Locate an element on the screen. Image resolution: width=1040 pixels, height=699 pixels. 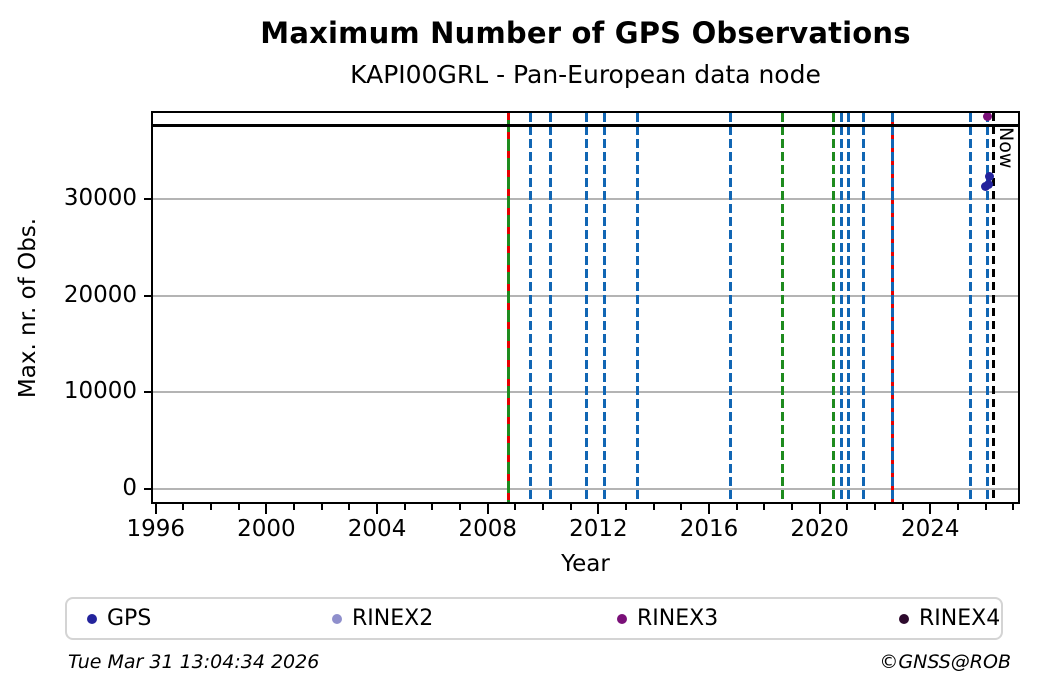
x-tick-label: 2008 is located at coordinates (487, 529).